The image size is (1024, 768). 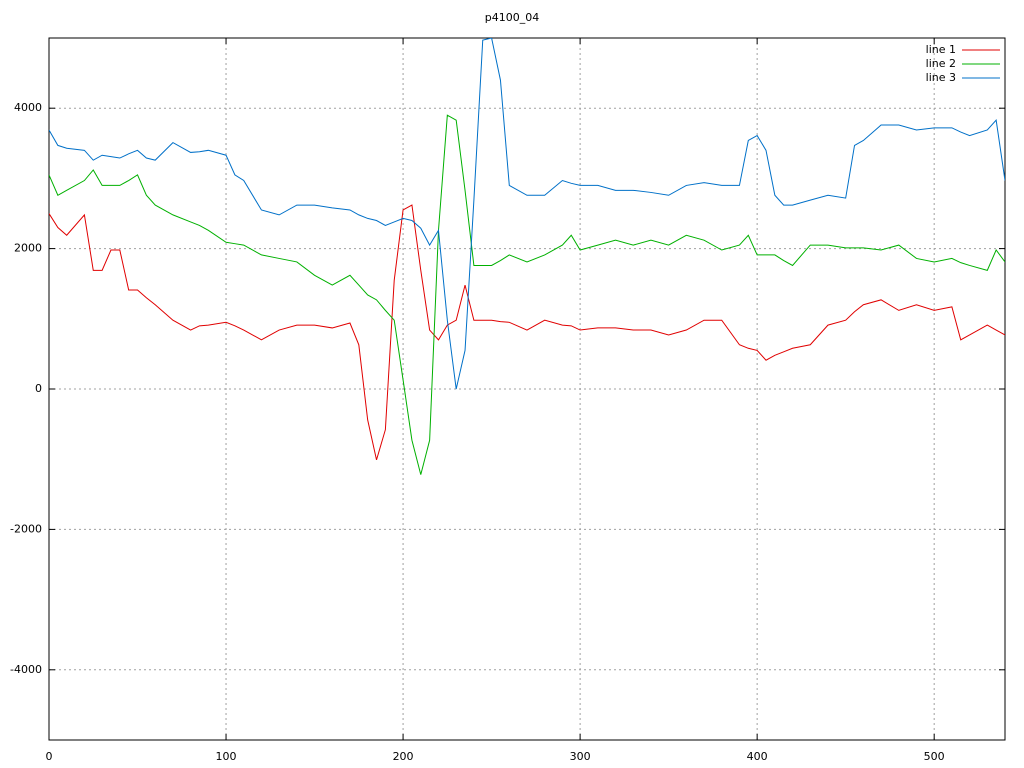 I want to click on y-tick-label: 0, so click(x=38, y=388).